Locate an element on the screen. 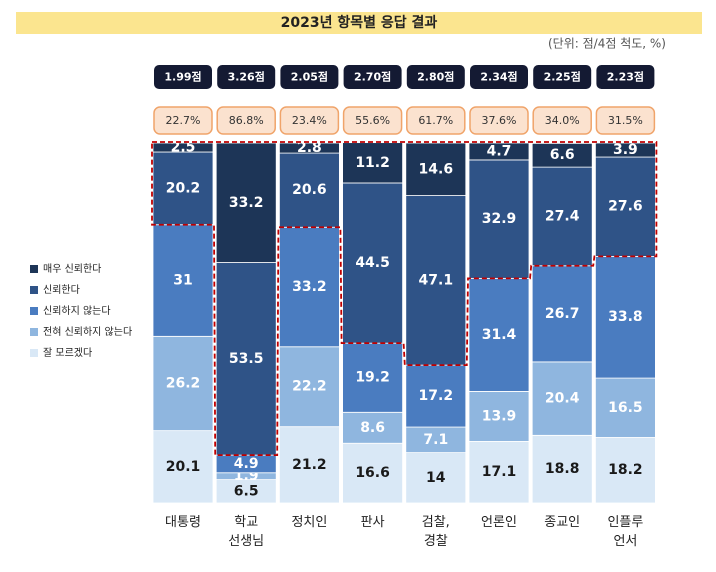 The height and width of the screenshot is (572, 716). value-label: 7.1 is located at coordinates (435, 440).